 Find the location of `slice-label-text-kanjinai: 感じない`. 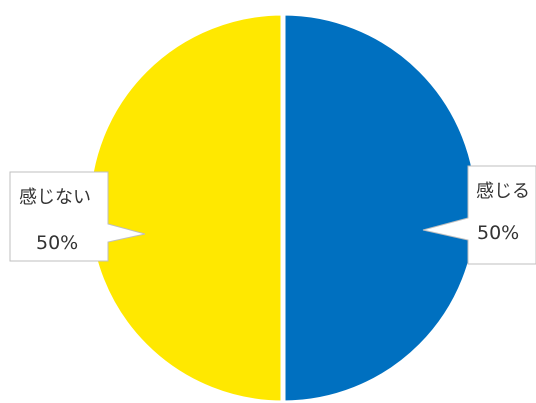

slice-label-text-kanjinai: 感じない is located at coordinates (55, 197).